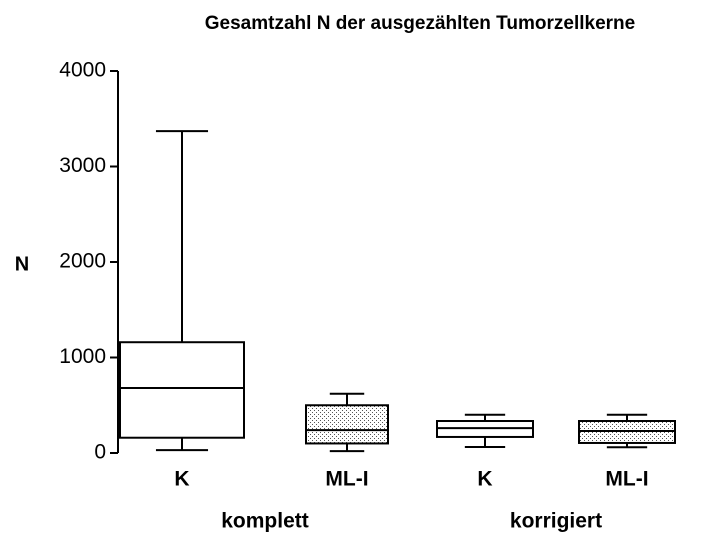 The height and width of the screenshot is (537, 725). What do you see at coordinates (100, 452) in the screenshot?
I see `y-tick-label: 0` at bounding box center [100, 452].